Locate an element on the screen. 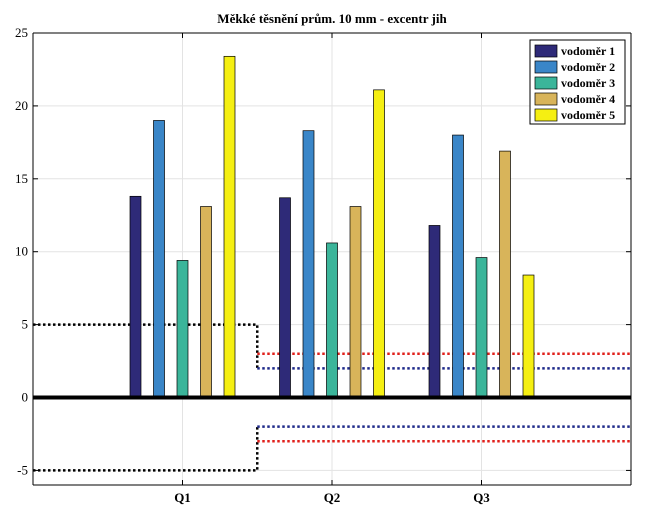 The height and width of the screenshot is (521, 650). y-tick-label: 0 is located at coordinates (25, 397).